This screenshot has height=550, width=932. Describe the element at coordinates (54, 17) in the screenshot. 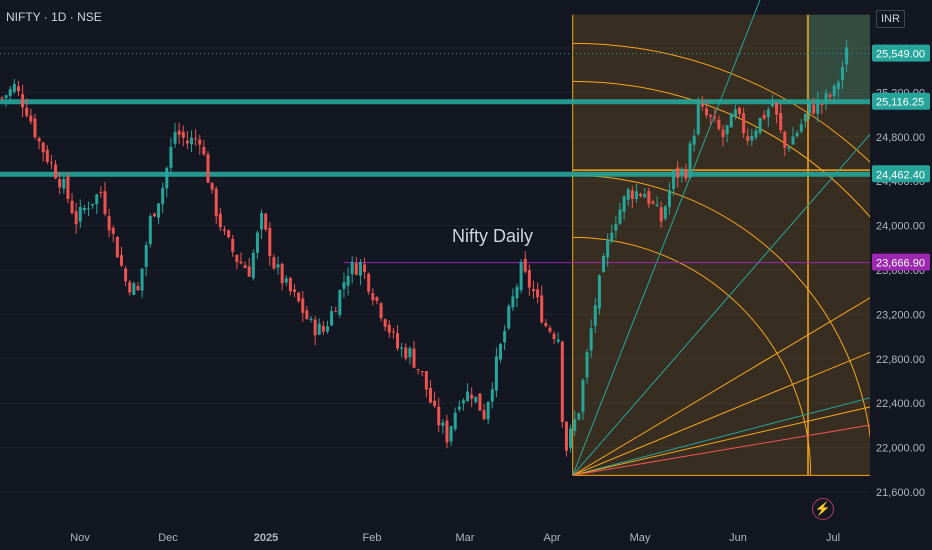

I see `symbol-title: NIFTY · 1D · NSE` at that location.